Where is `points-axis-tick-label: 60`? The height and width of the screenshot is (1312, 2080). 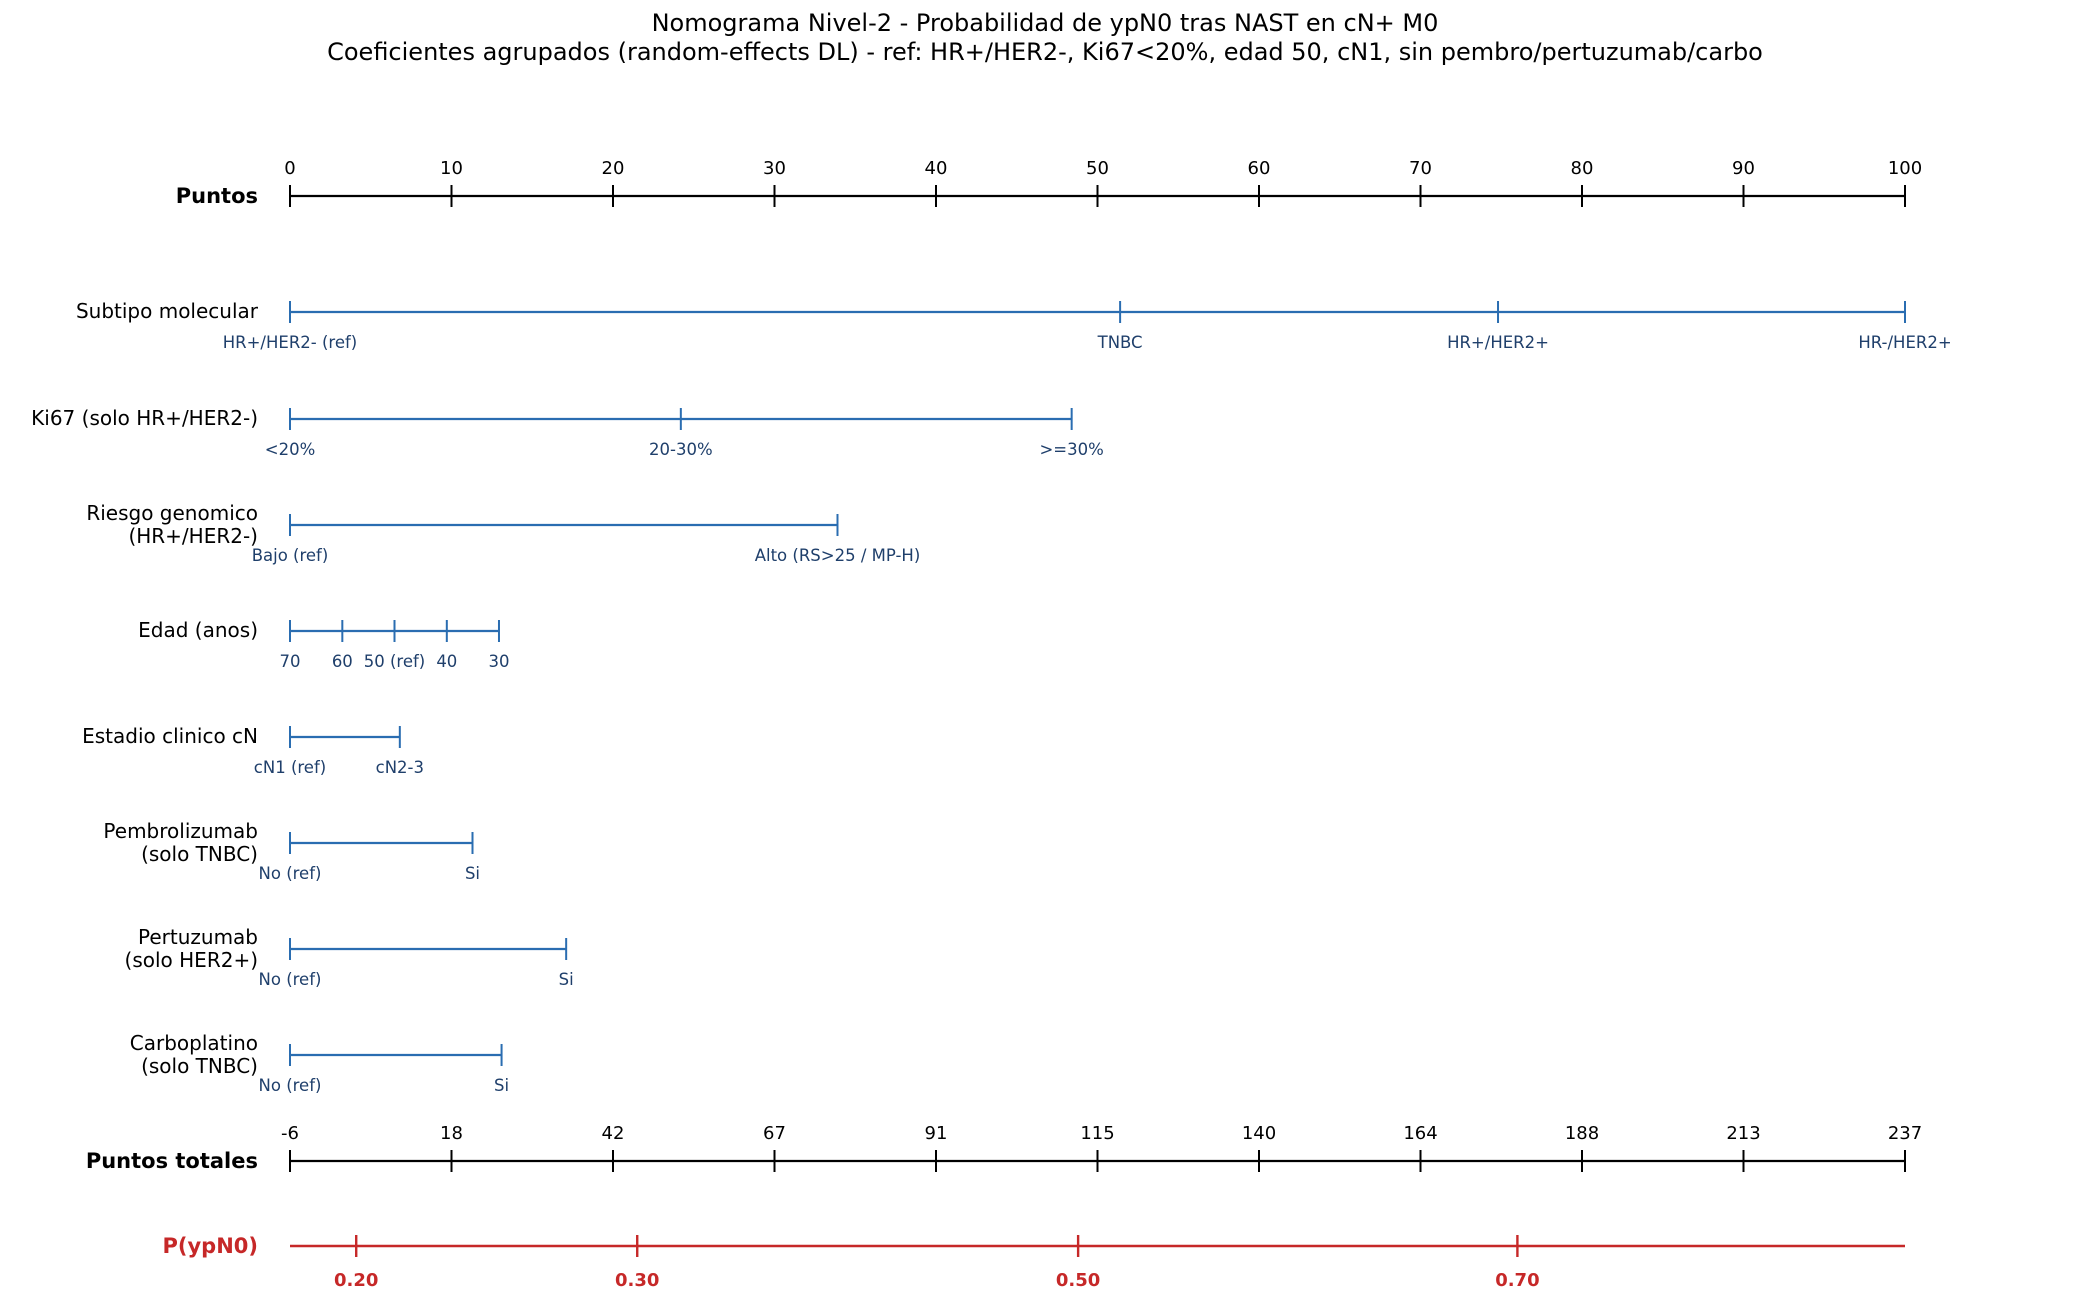 points-axis-tick-label: 60 is located at coordinates (1259, 168).